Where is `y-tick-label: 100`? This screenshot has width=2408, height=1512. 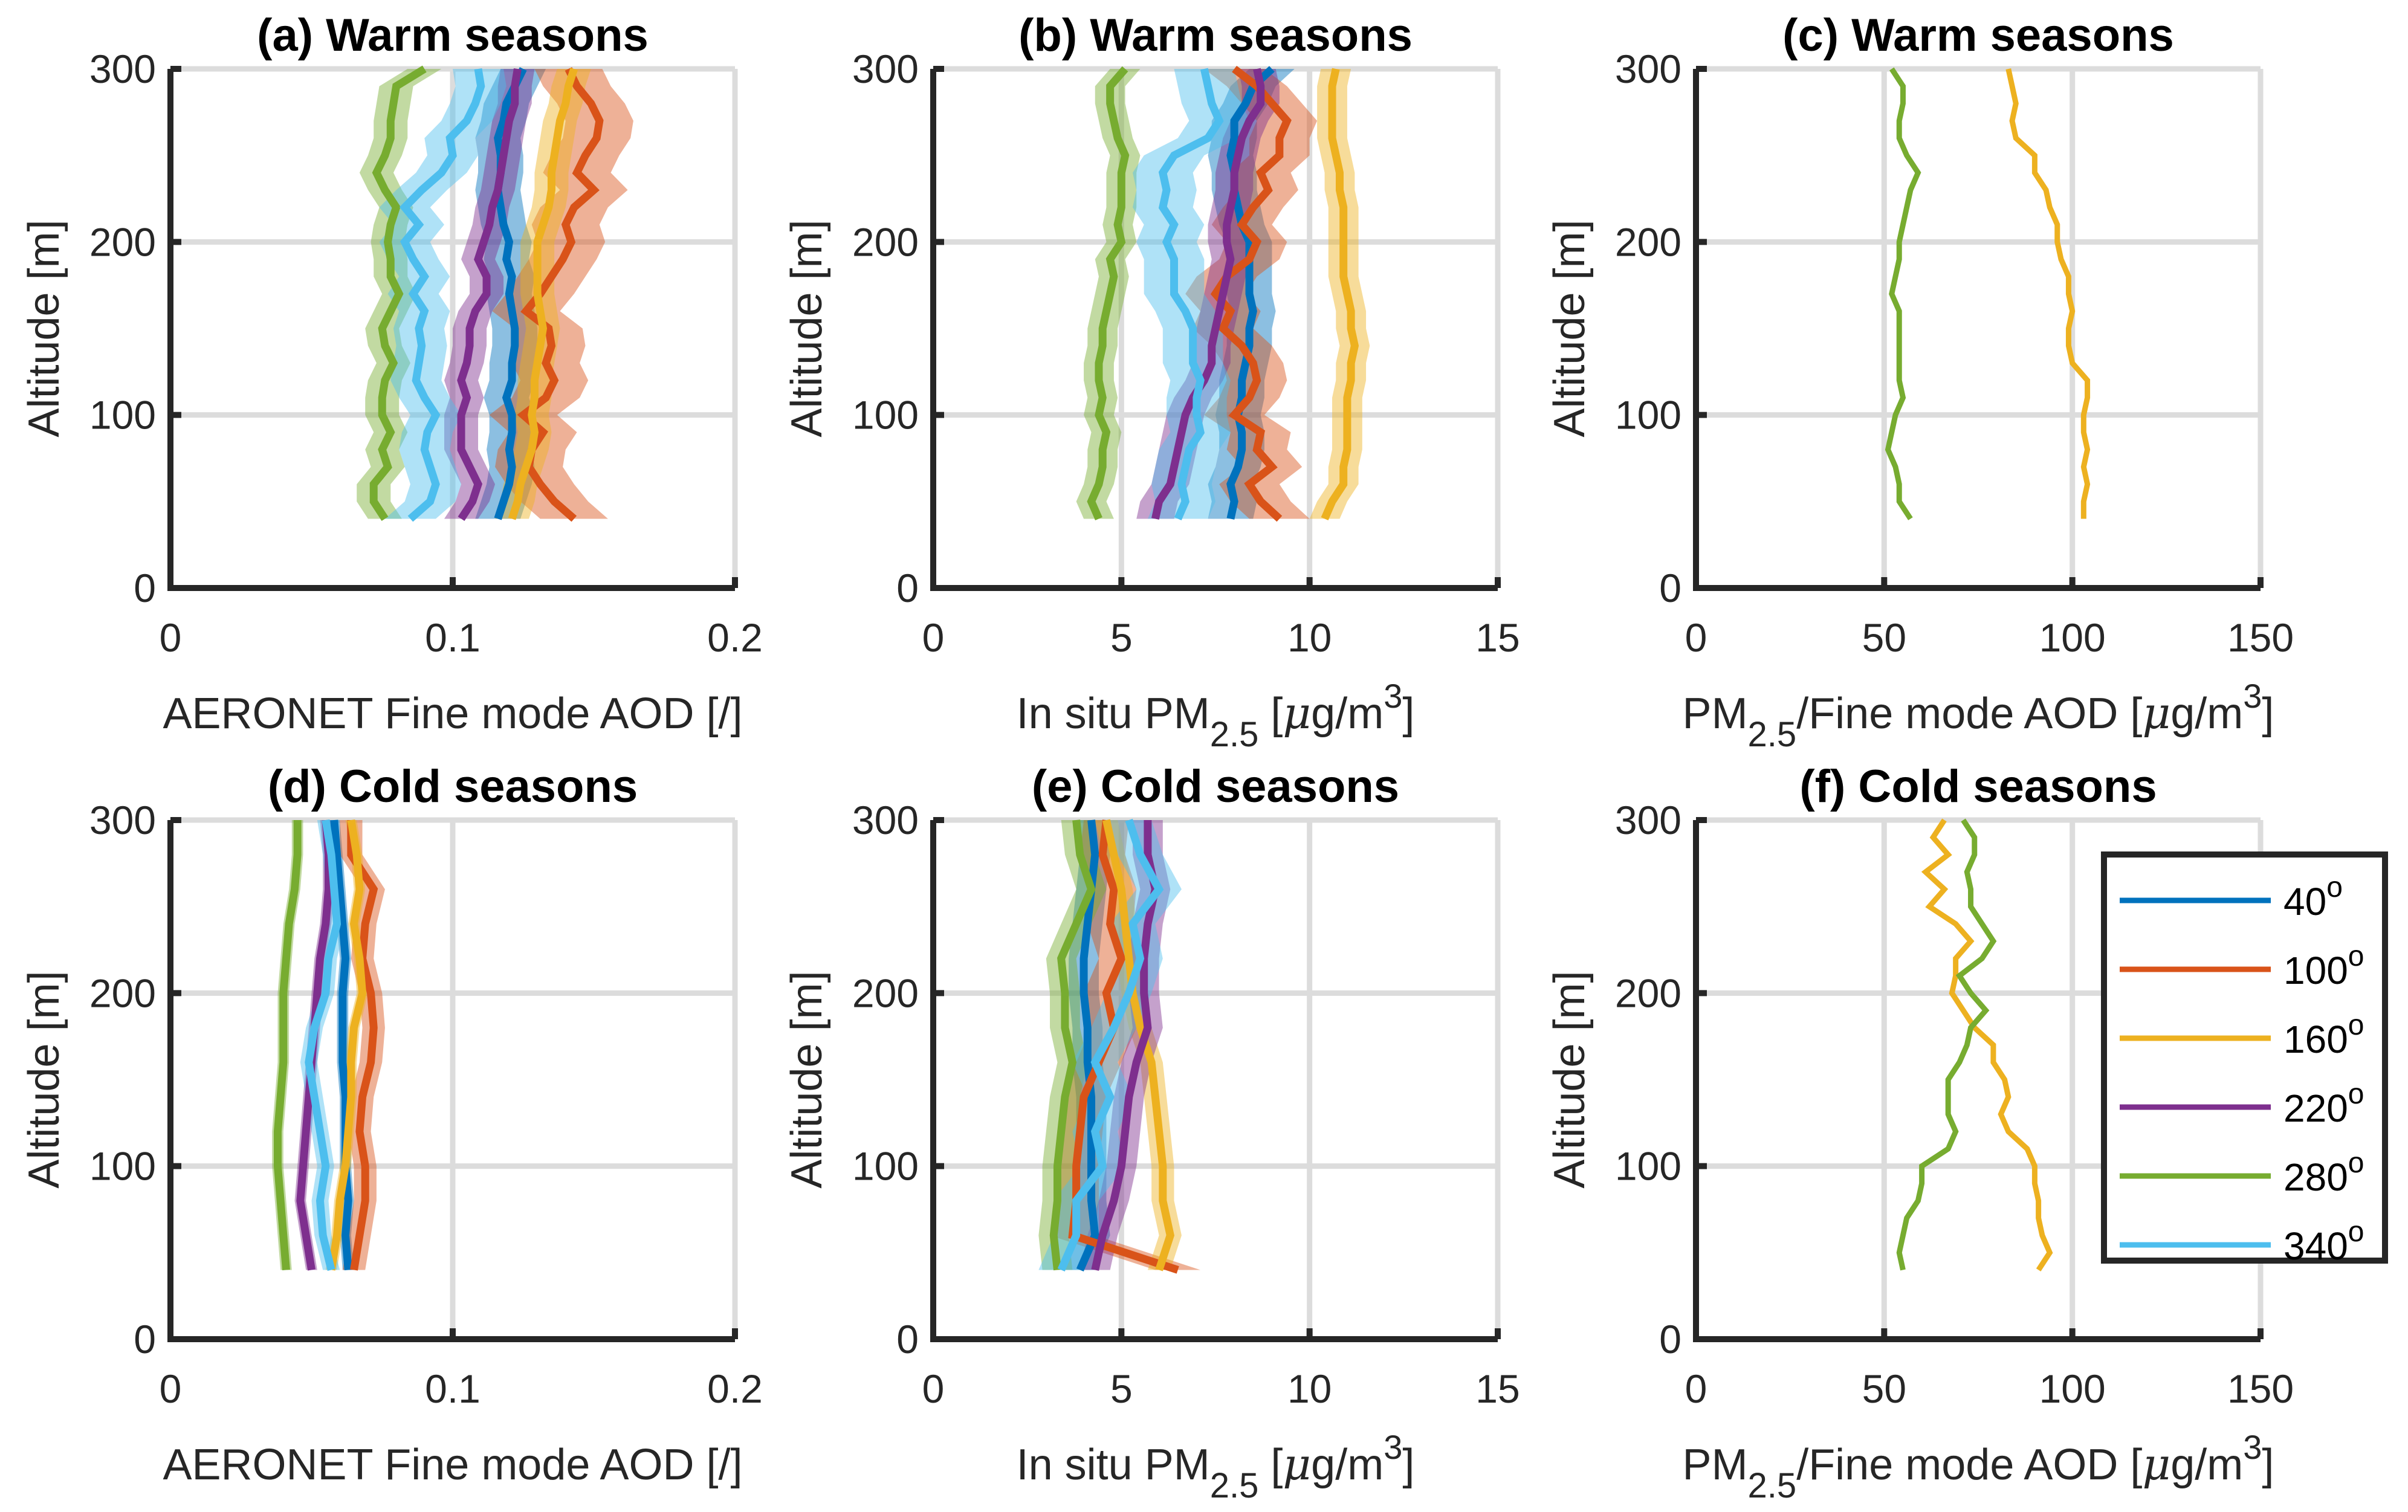
y-tick-label: 100 is located at coordinates (122, 415).